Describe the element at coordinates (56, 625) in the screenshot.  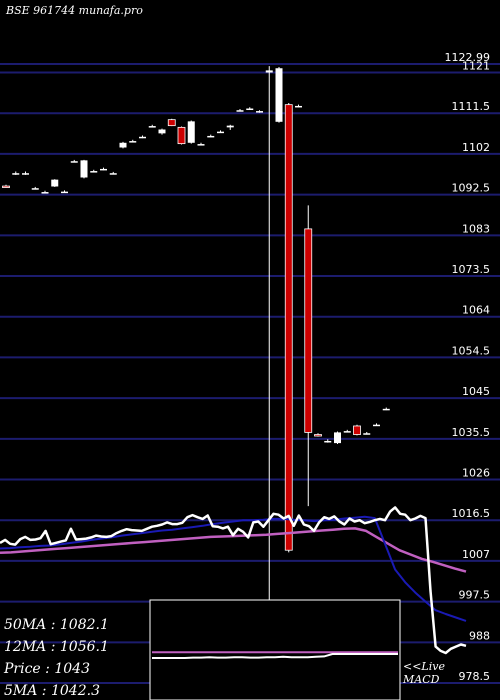
I see `stat-50ma: 50MA : 1082.1` at that location.